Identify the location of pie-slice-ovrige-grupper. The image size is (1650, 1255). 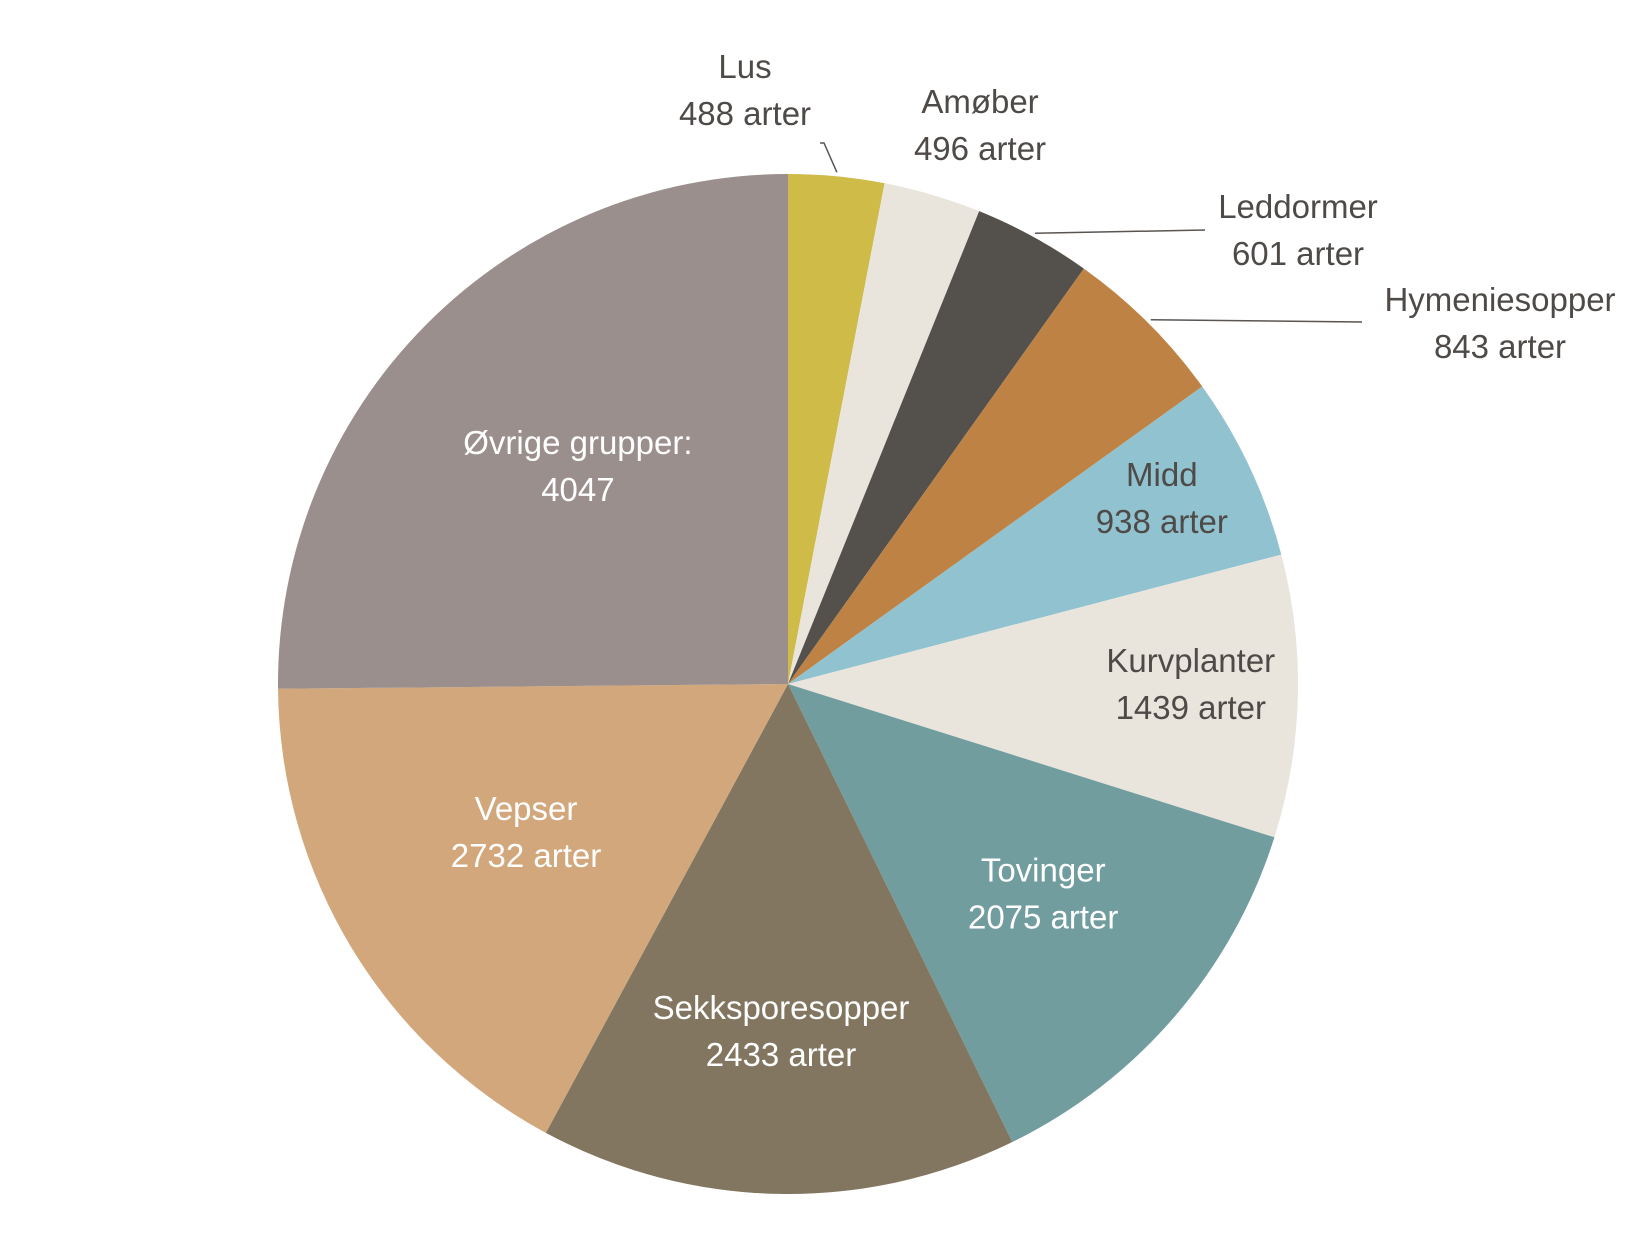
(532, 431).